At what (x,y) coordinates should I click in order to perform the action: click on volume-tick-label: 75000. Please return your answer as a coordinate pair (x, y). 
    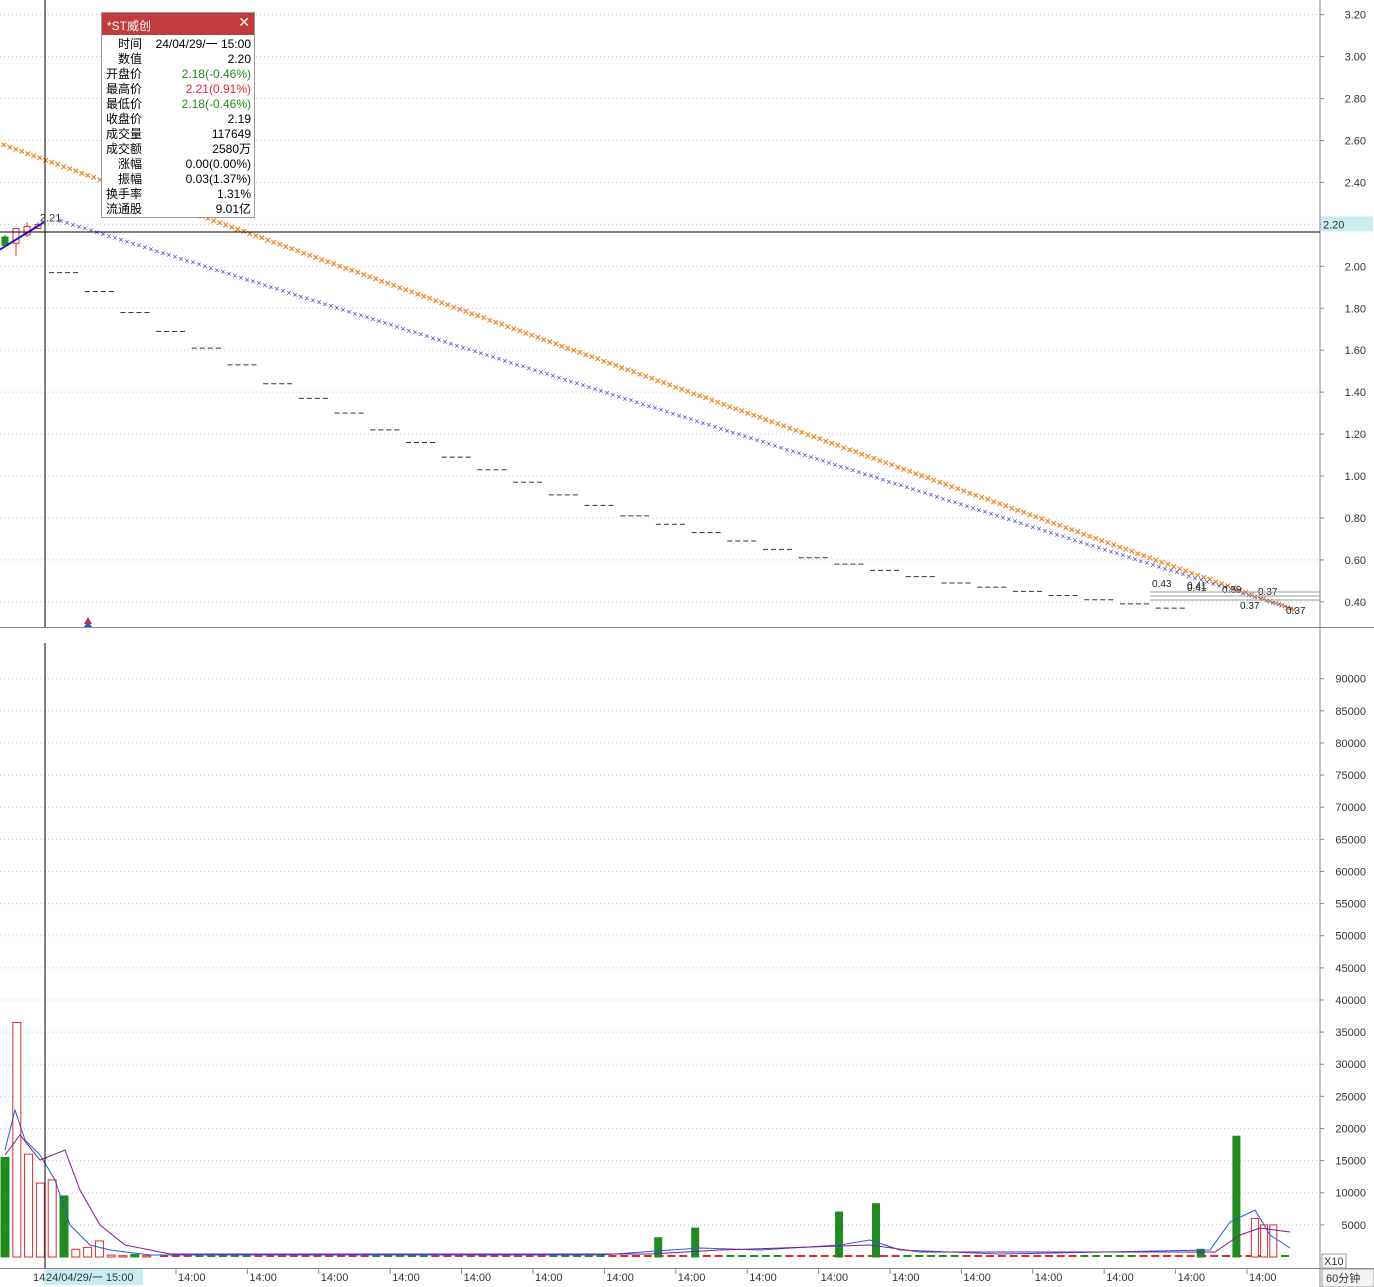
    Looking at the image, I should click on (1350, 776).